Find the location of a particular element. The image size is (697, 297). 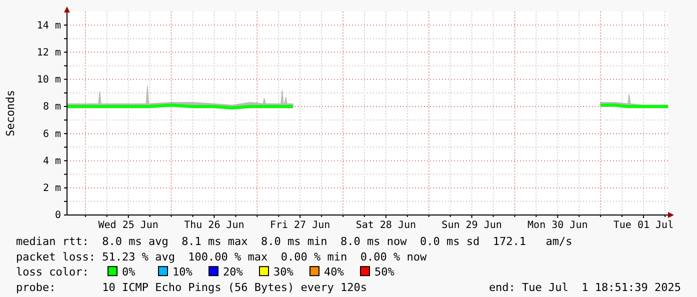

y-tick-label: 14 m is located at coordinates (48, 26).